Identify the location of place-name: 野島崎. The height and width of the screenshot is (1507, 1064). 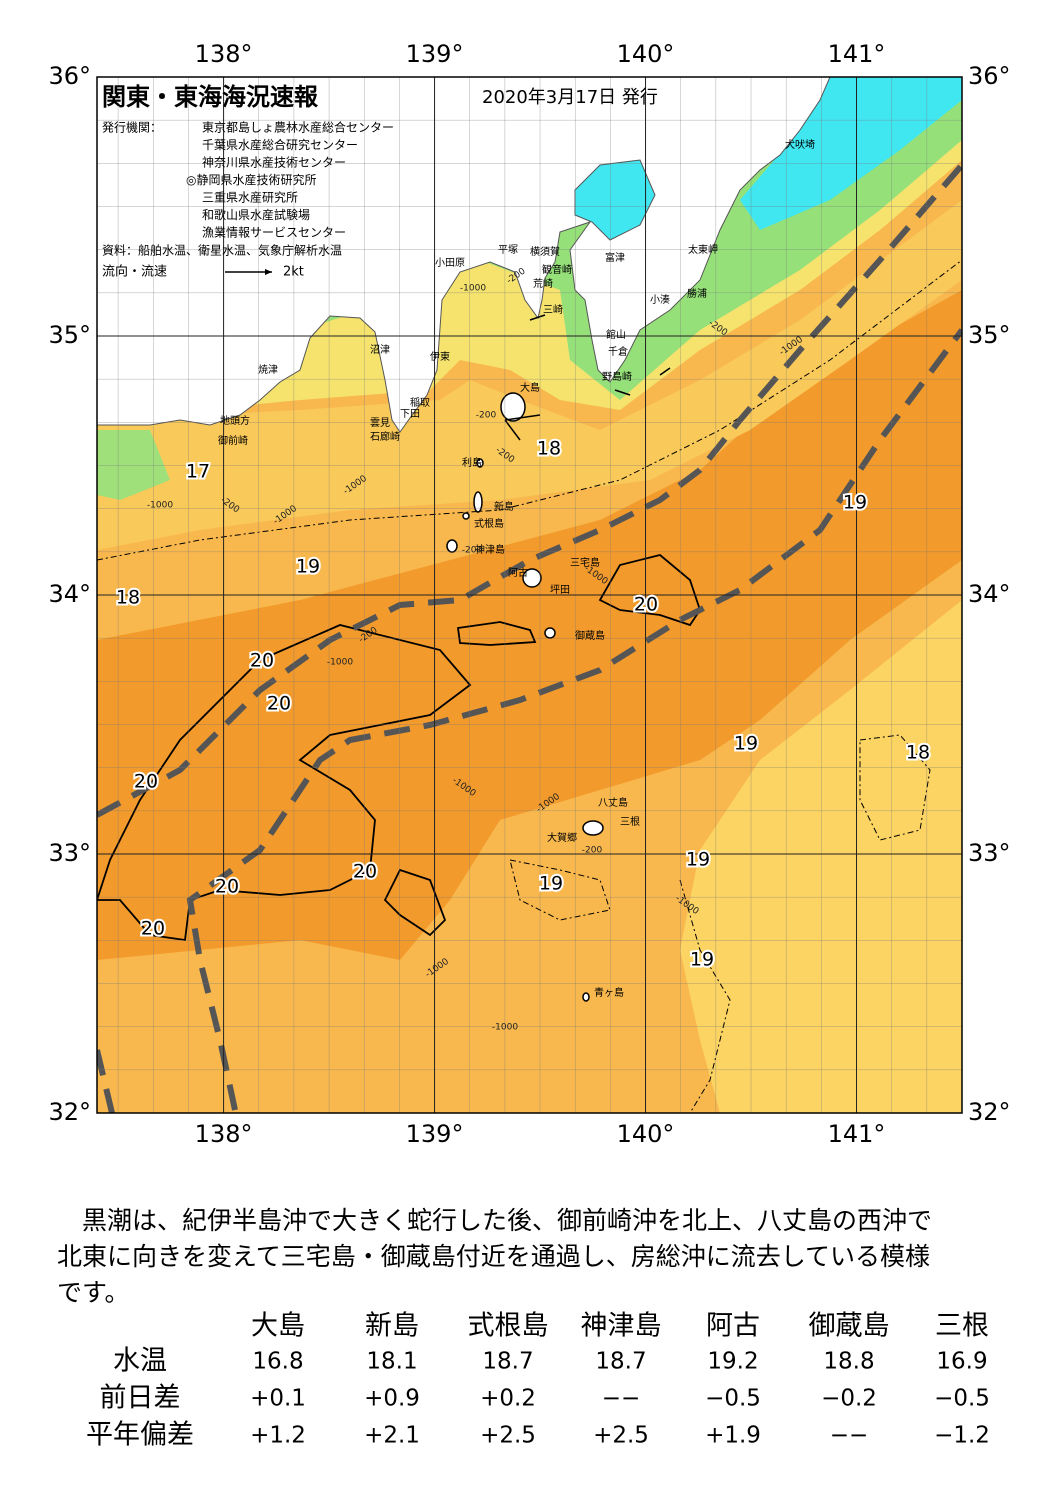
(617, 376).